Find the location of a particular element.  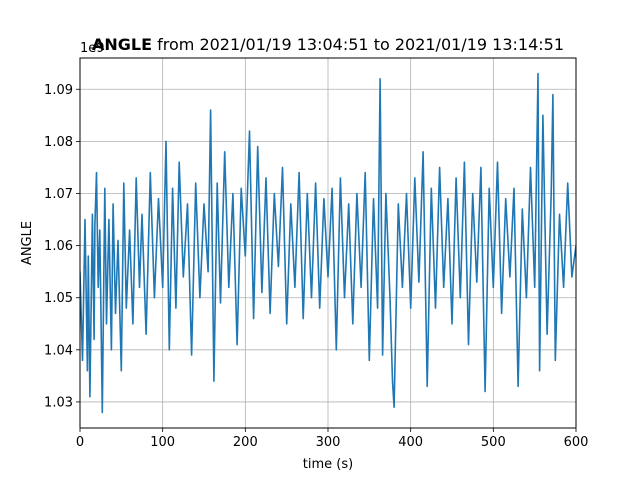

x-tick-label: 500 is located at coordinates (493, 442).